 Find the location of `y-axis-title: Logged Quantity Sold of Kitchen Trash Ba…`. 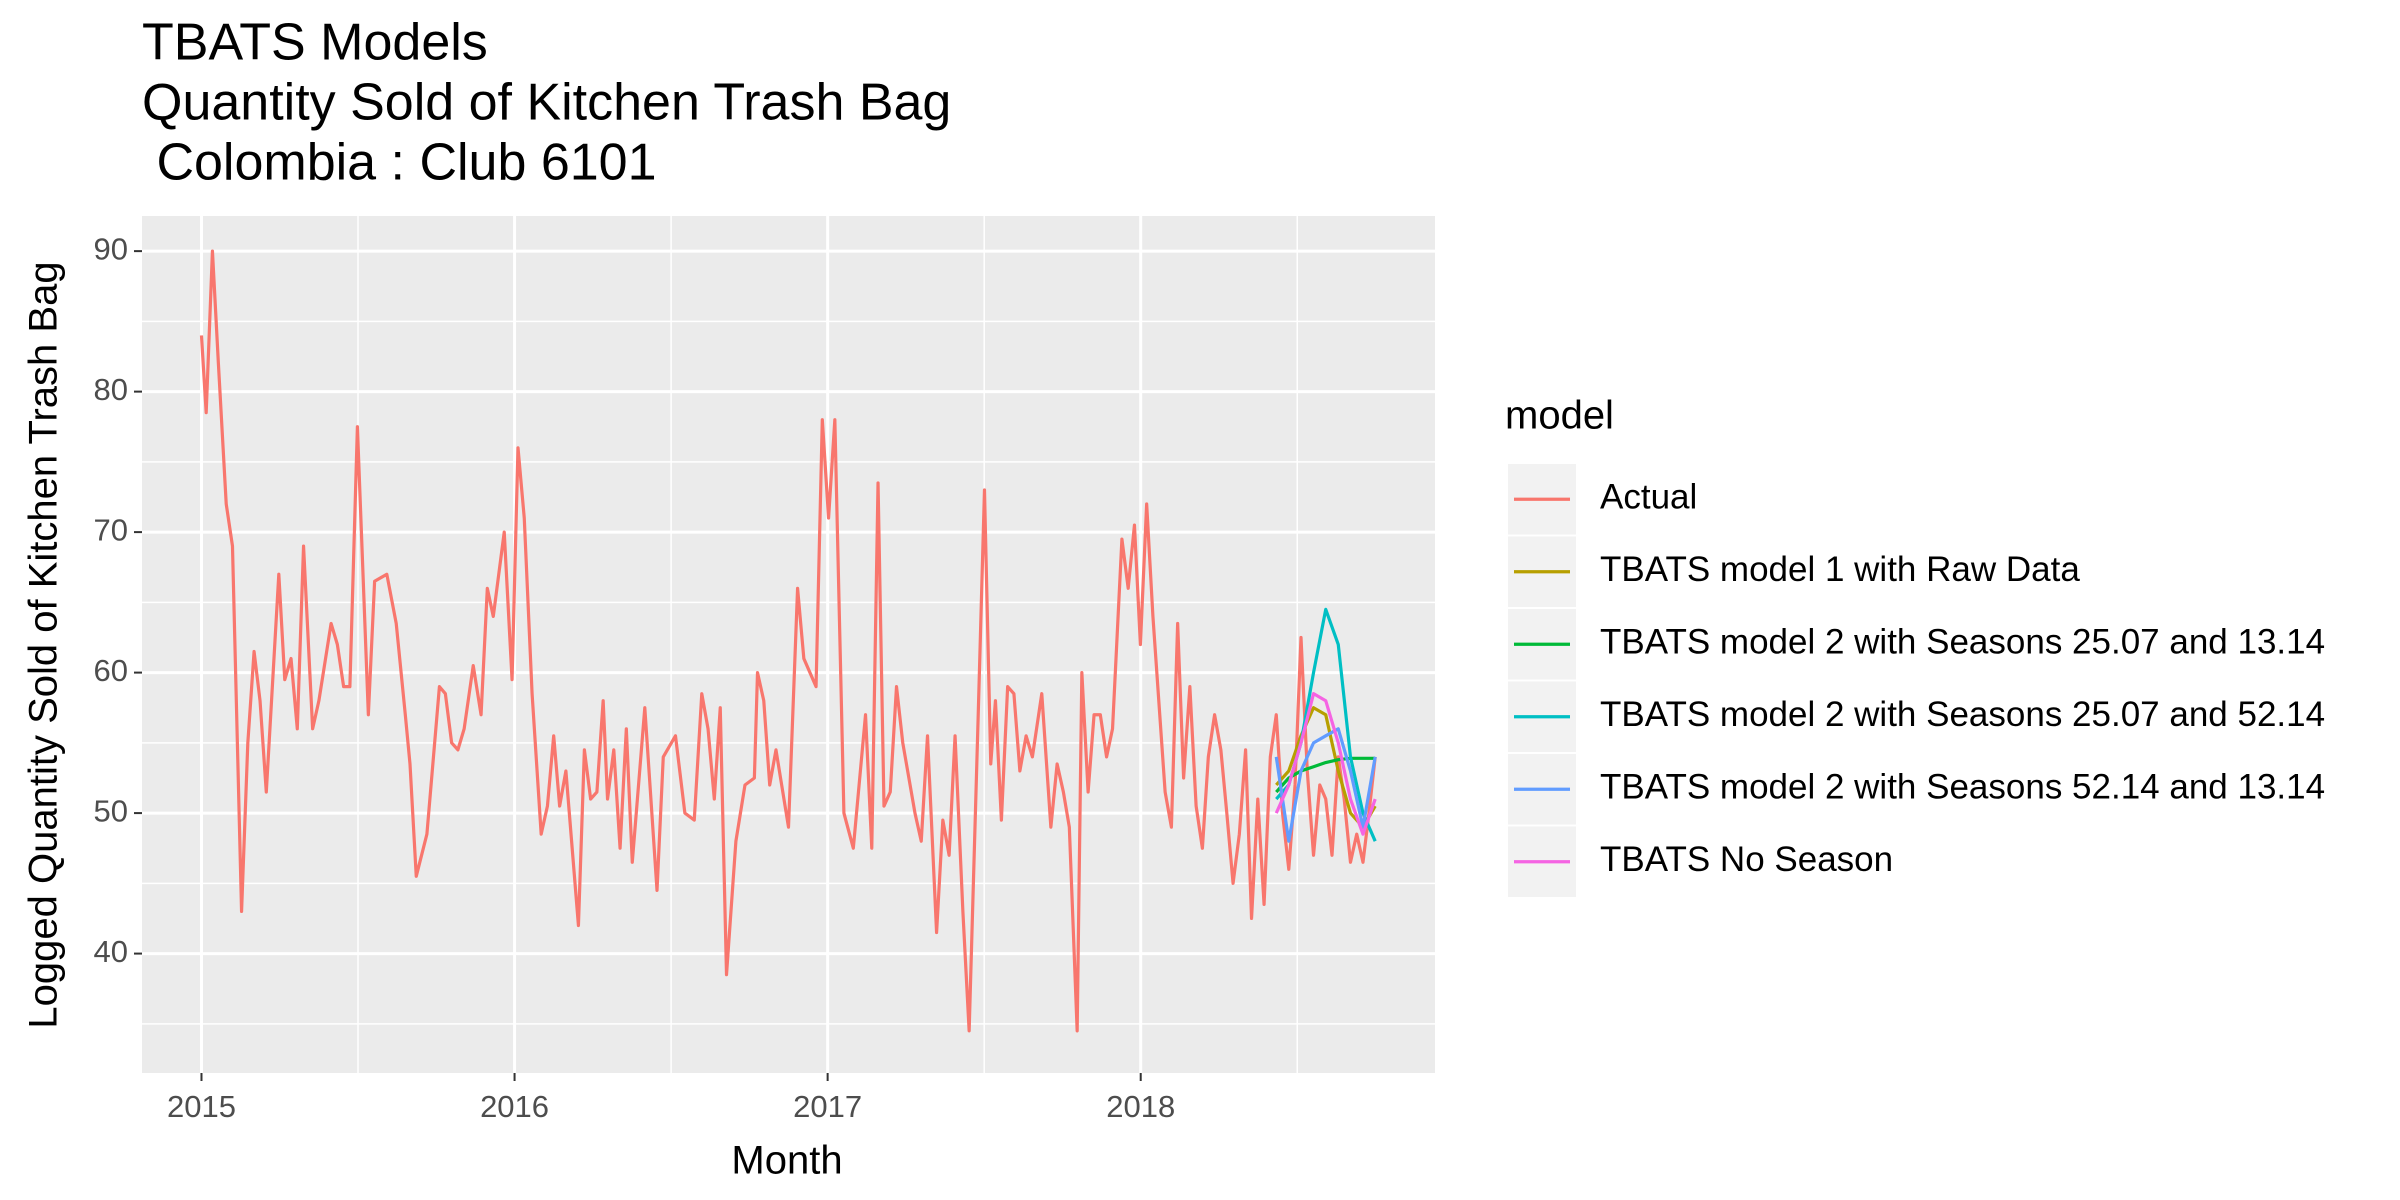

y-axis-title: Logged Quantity Sold of Kitchen Trash Ba… is located at coordinates (44, 644).